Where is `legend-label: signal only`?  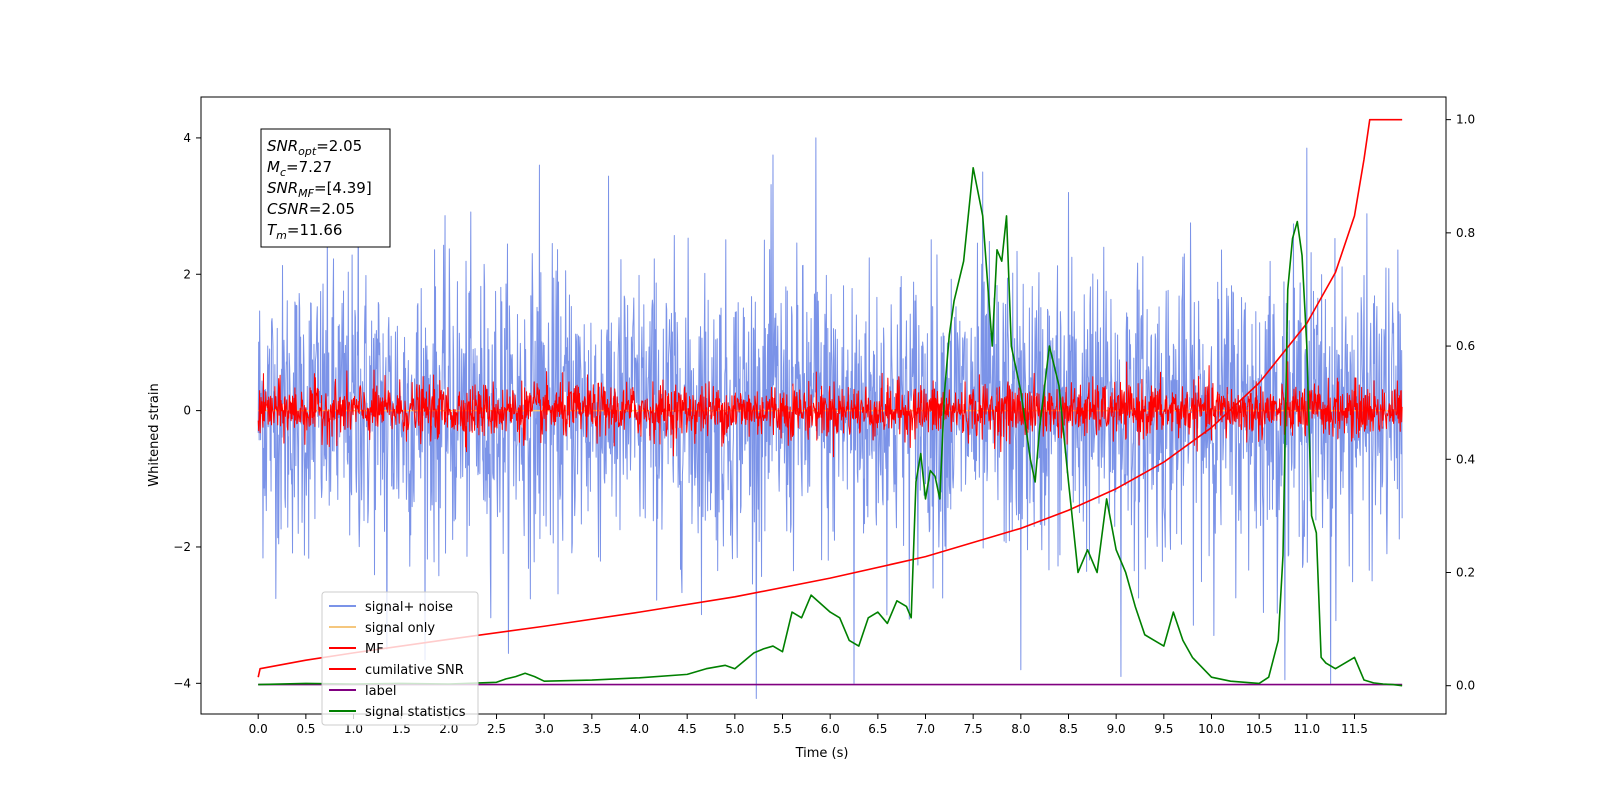 legend-label: signal only is located at coordinates (400, 628).